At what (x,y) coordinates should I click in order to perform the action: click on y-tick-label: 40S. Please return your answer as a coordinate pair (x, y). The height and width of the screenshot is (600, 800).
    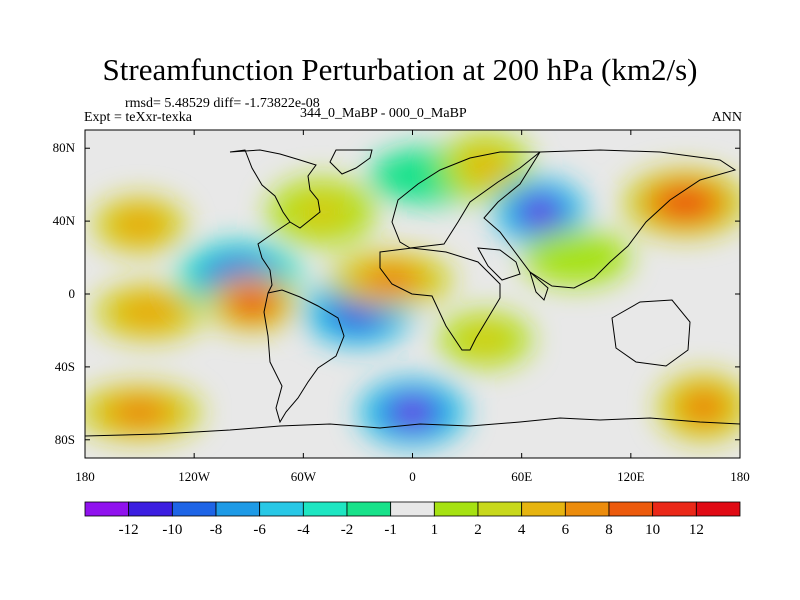
    Looking at the image, I should click on (65, 366).